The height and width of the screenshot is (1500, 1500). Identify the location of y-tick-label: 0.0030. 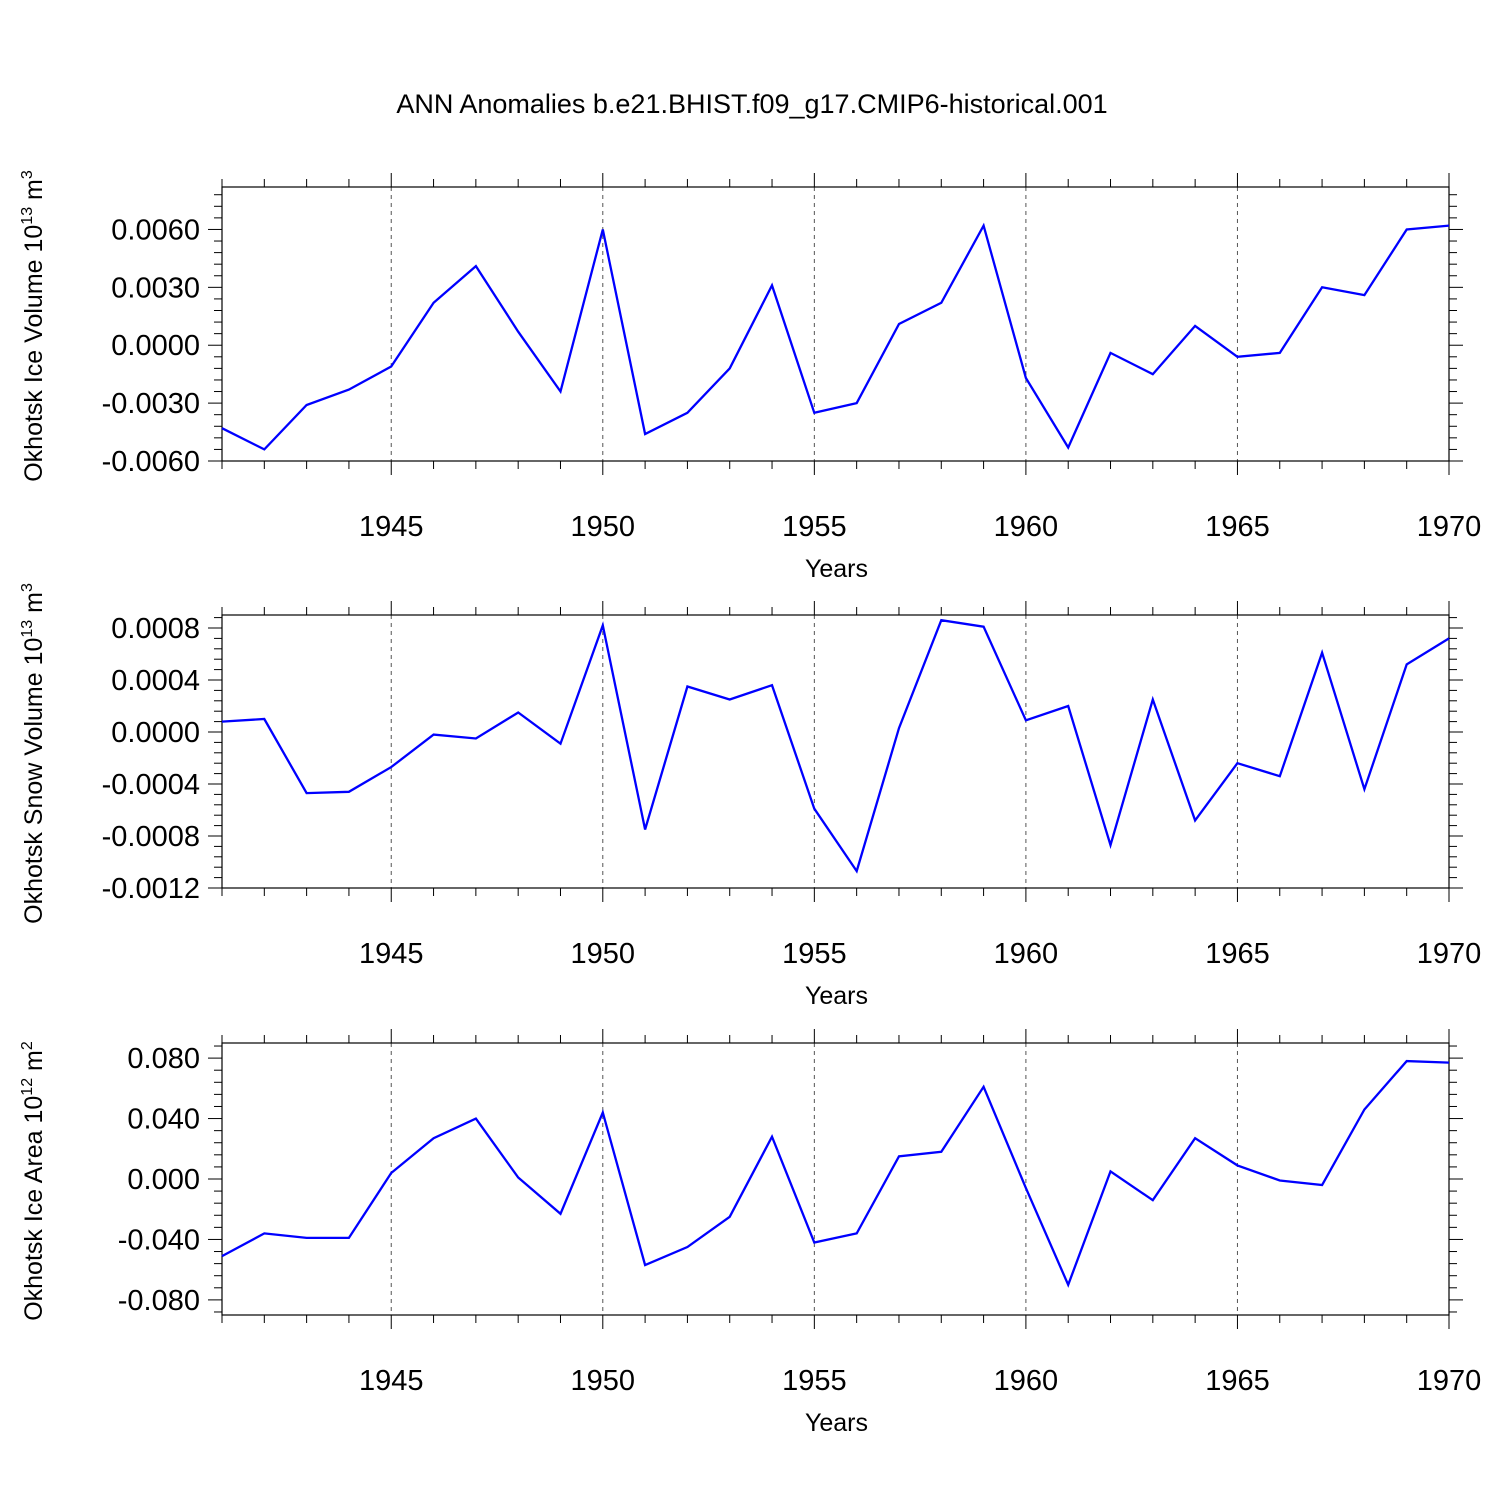
(155, 288).